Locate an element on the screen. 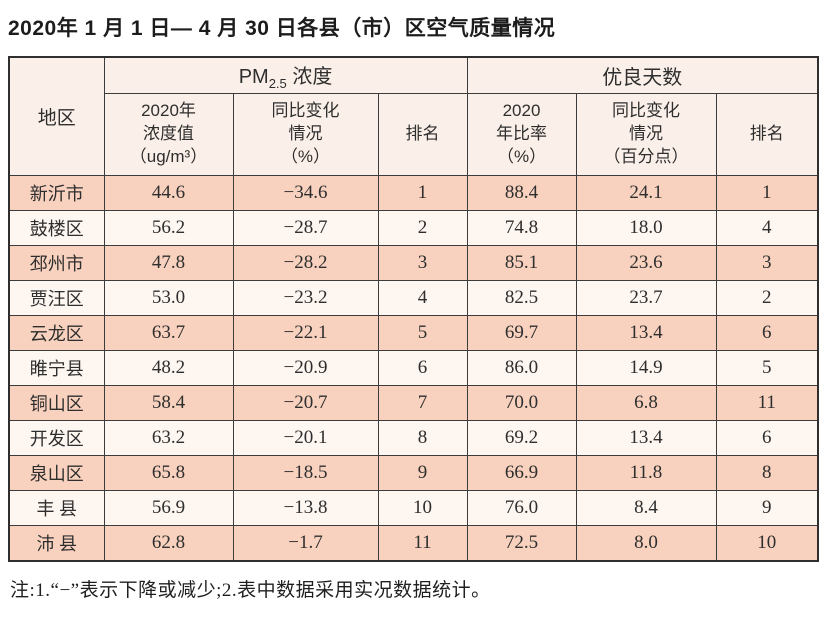  table-row: 新沂市 44.6 −34.6 1 88.4 24.1 1 is located at coordinates (413, 193).